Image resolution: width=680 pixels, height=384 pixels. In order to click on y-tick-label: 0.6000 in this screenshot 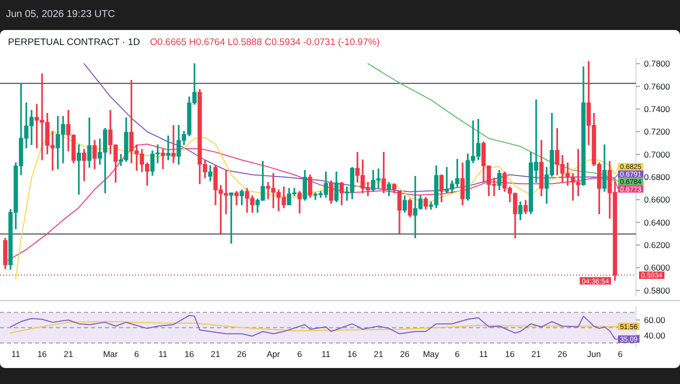, I will do `click(657, 267)`.